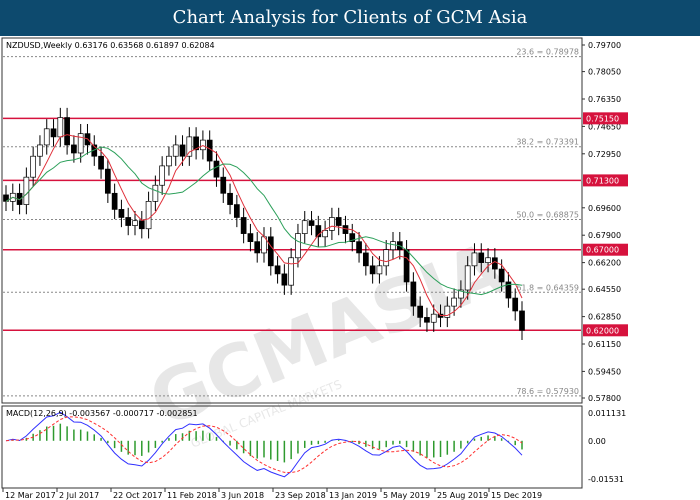 The height and width of the screenshot is (500, 700). I want to click on chart-title: Chart Analysis for Clients of GCM Asia, so click(350, 18).